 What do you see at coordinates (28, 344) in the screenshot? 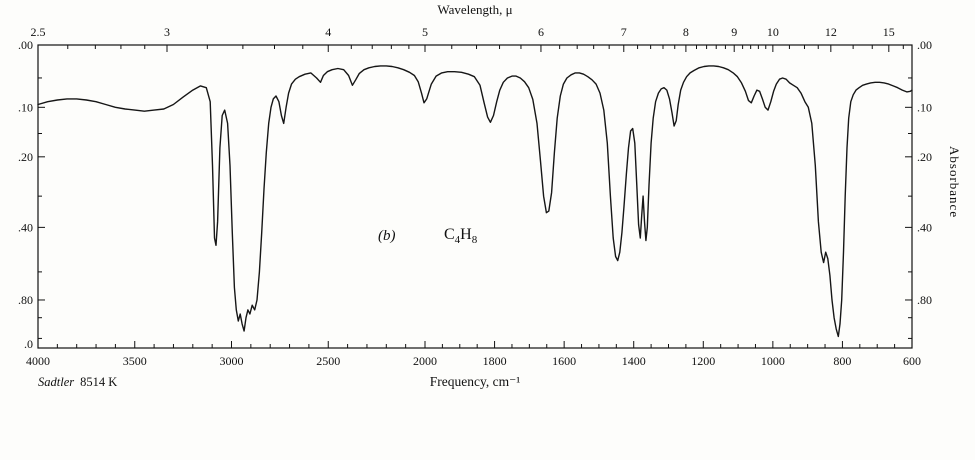
I see `left-bottom-tick-label: .0` at bounding box center [28, 344].